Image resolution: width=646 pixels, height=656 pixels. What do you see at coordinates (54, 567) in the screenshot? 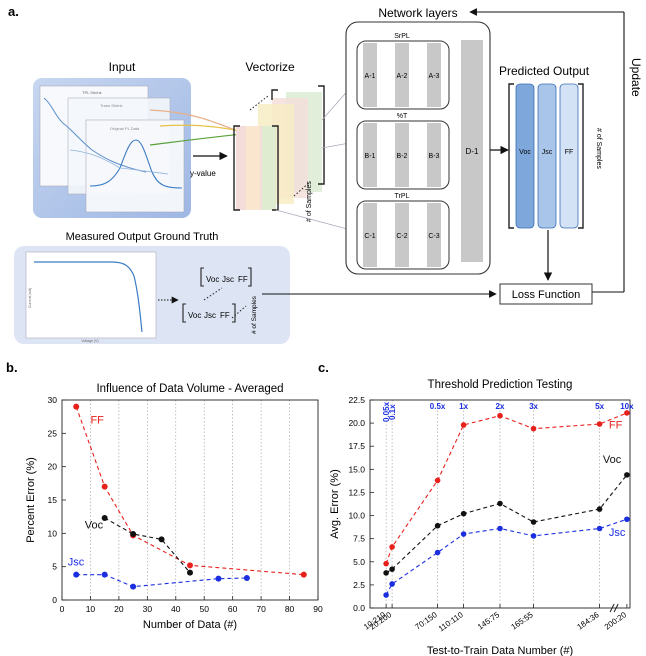
I see `chart-b-ytick-label: 5` at bounding box center [54, 567].